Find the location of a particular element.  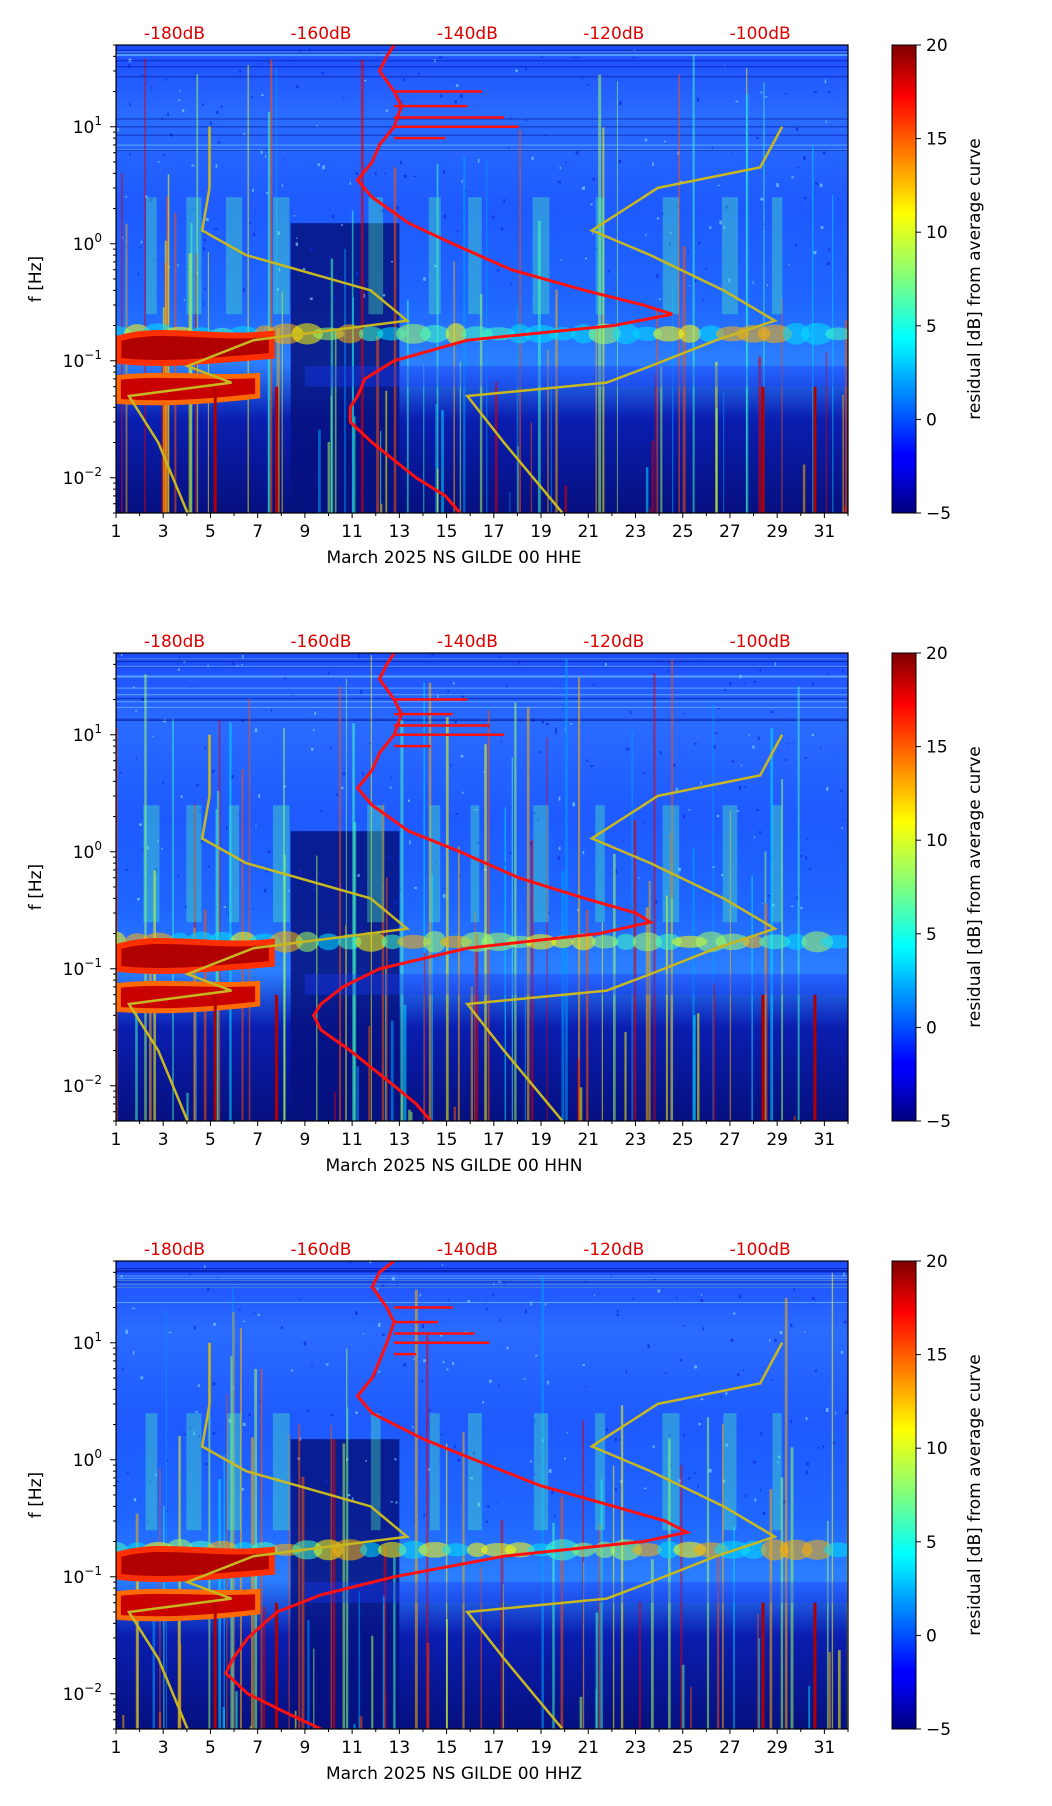

x-tick-label: 13 is located at coordinates (400, 532).